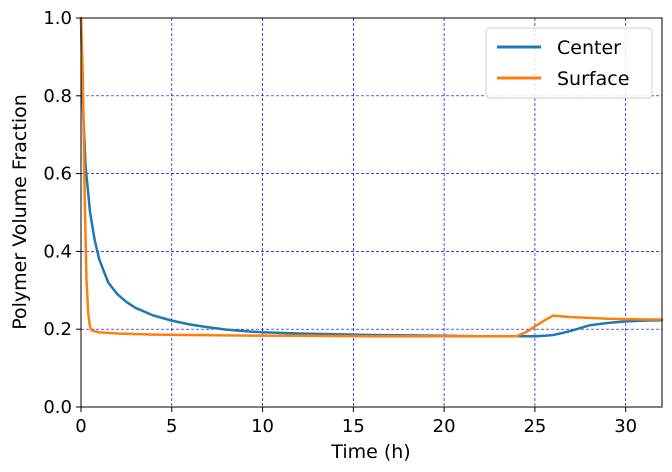  I want to click on y-tick-label: 0.0, so click(57, 407).